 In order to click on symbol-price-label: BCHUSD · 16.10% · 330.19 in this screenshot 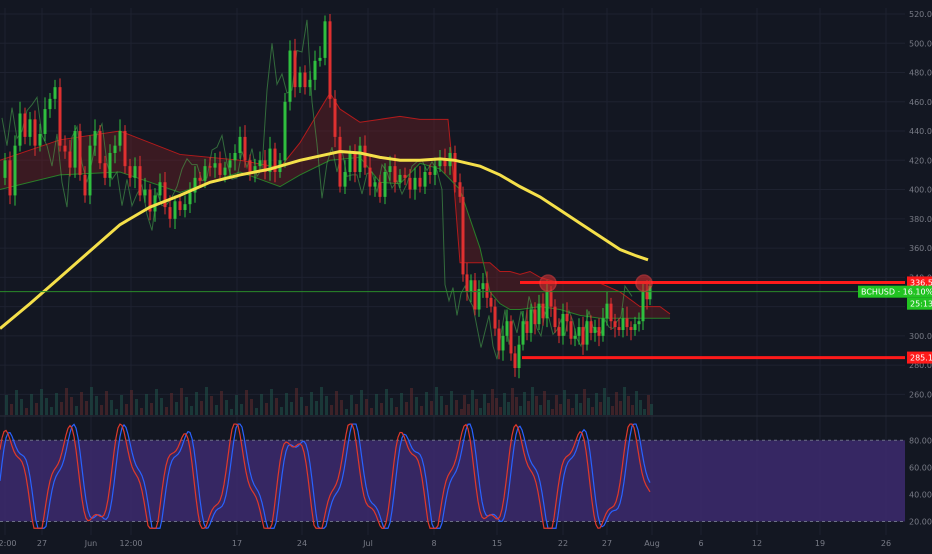, I will do `click(896, 292)`.